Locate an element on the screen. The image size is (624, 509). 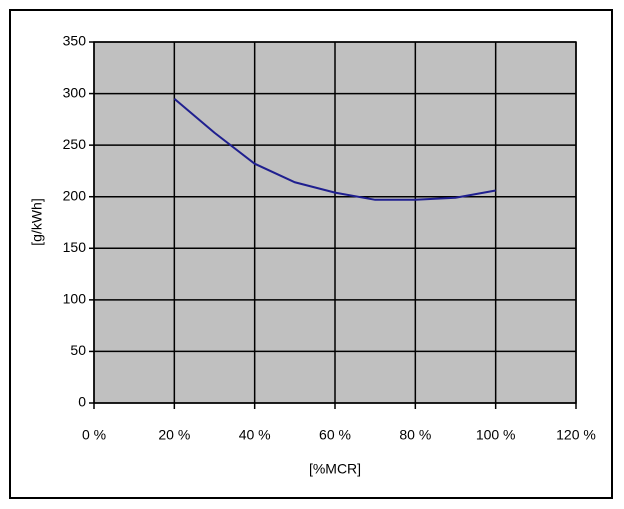
x-tick-label: 60 % is located at coordinates (335, 435).